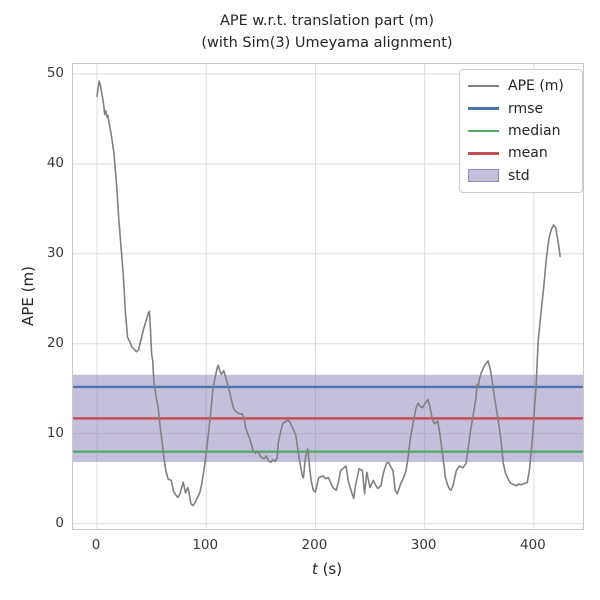 This screenshot has height=600, width=600. I want to click on plot-title-line2: (with Sim(3) Umeyama alignment), so click(327, 42).